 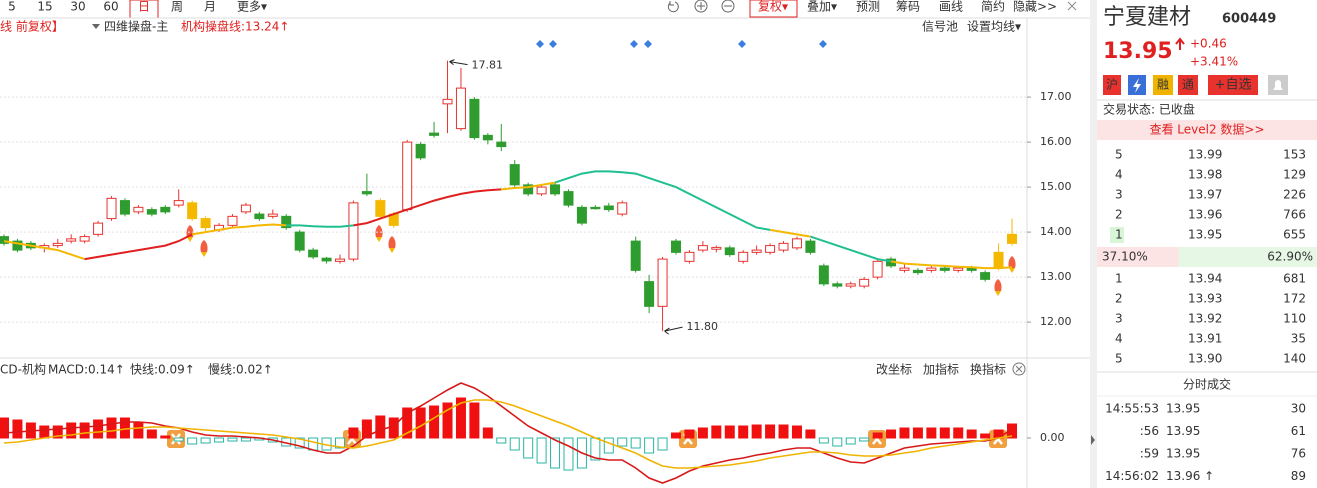 I want to click on y-tick-label: 13.00, so click(x=1056, y=276).